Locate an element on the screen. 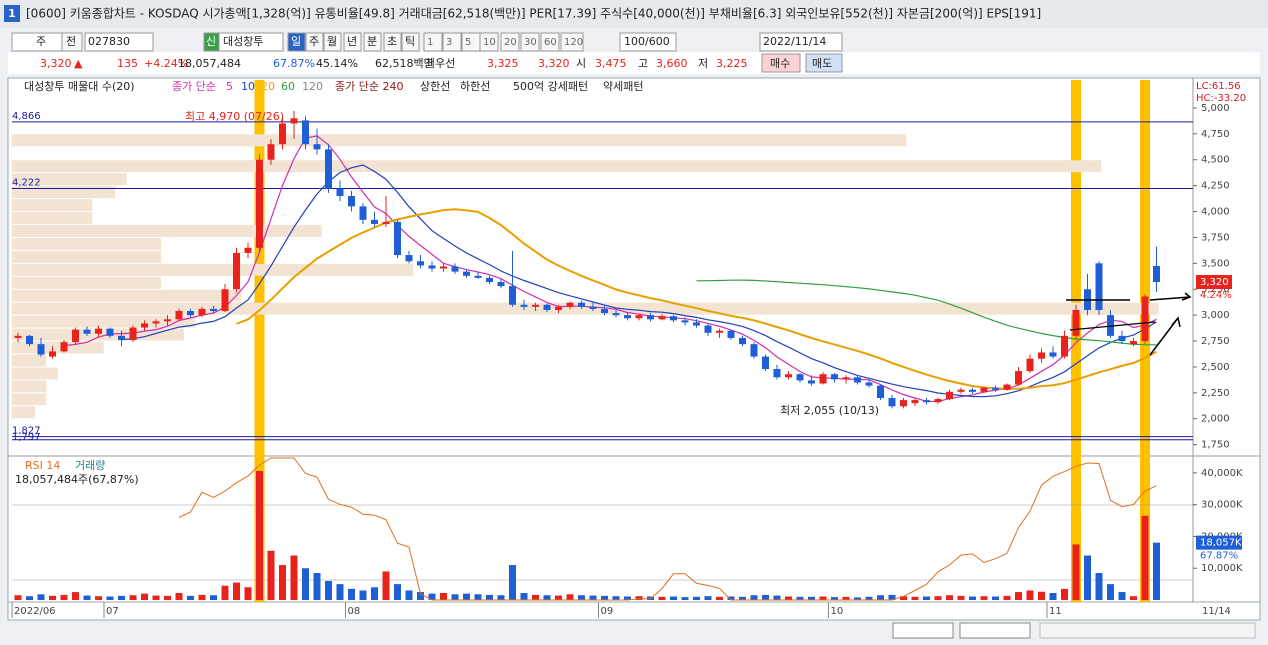  date: 2022/11/14 is located at coordinates (794, 41).